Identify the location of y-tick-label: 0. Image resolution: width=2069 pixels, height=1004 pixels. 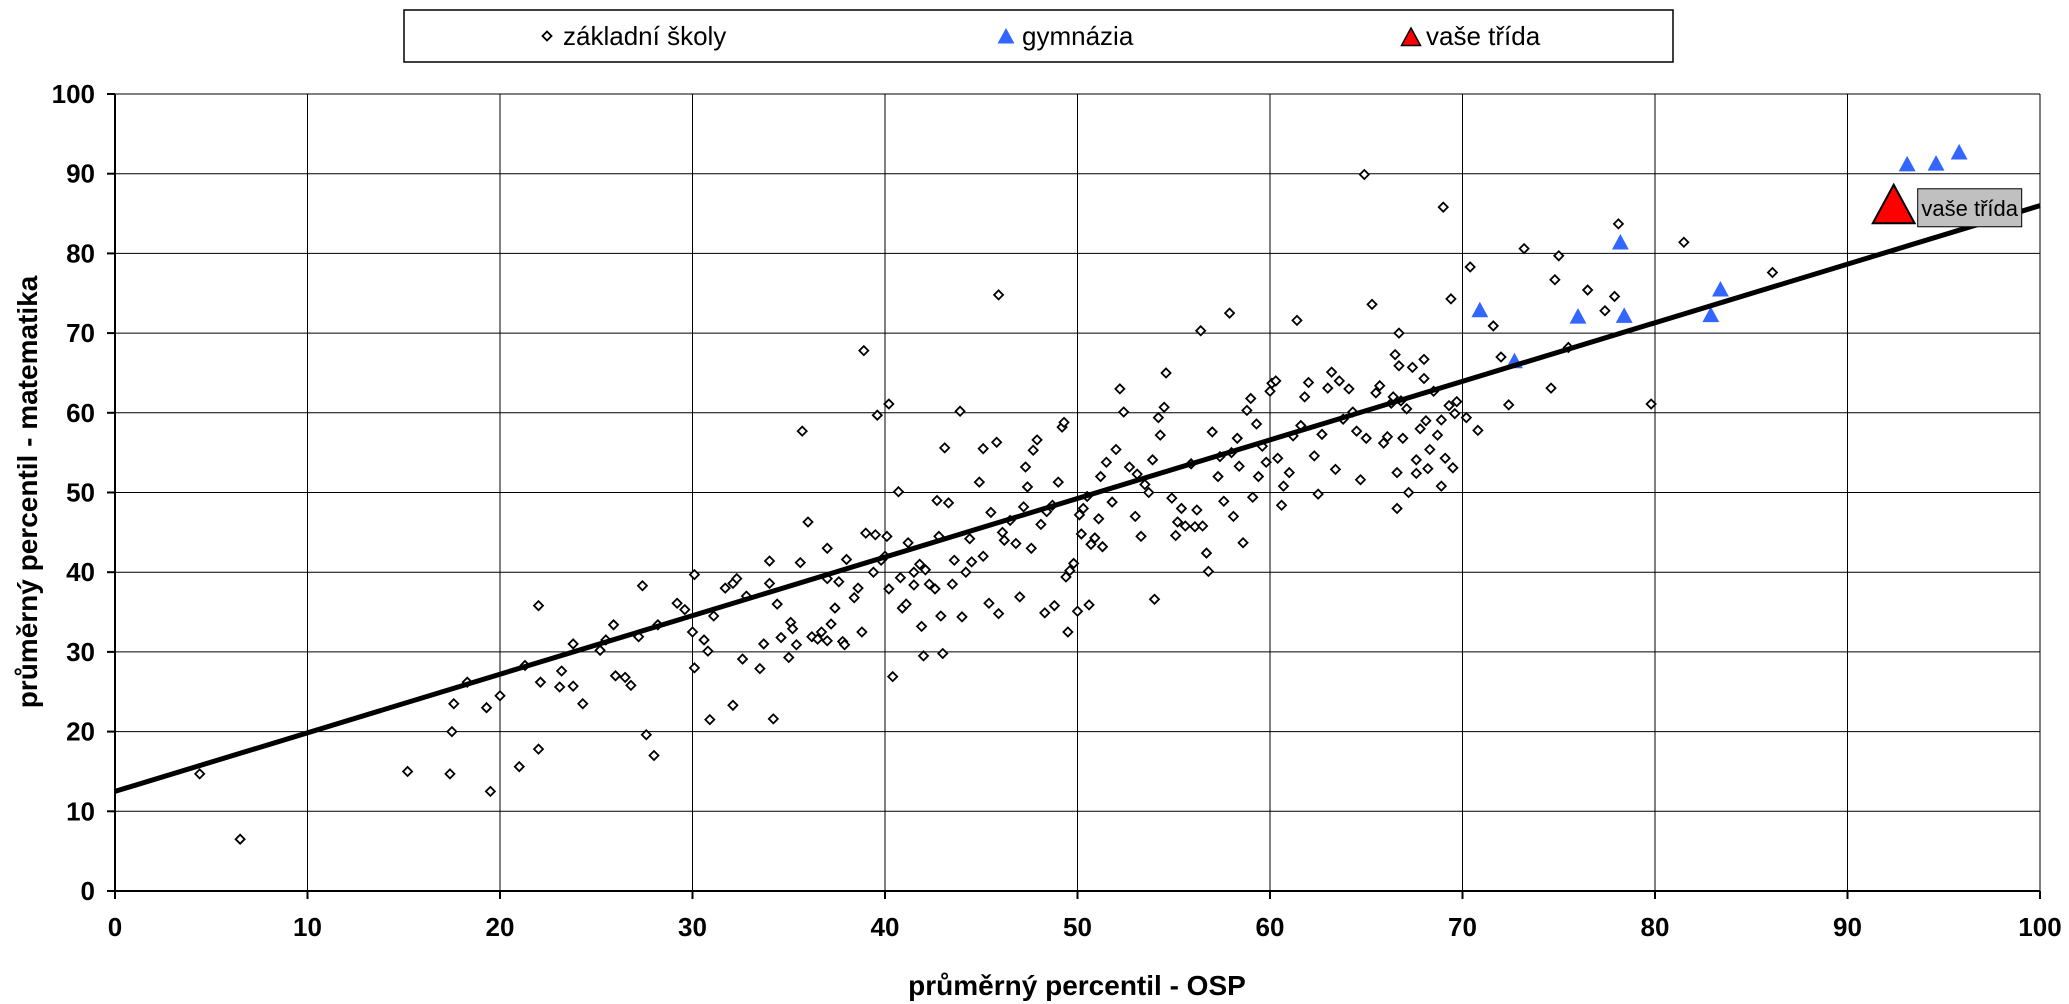
(88, 891).